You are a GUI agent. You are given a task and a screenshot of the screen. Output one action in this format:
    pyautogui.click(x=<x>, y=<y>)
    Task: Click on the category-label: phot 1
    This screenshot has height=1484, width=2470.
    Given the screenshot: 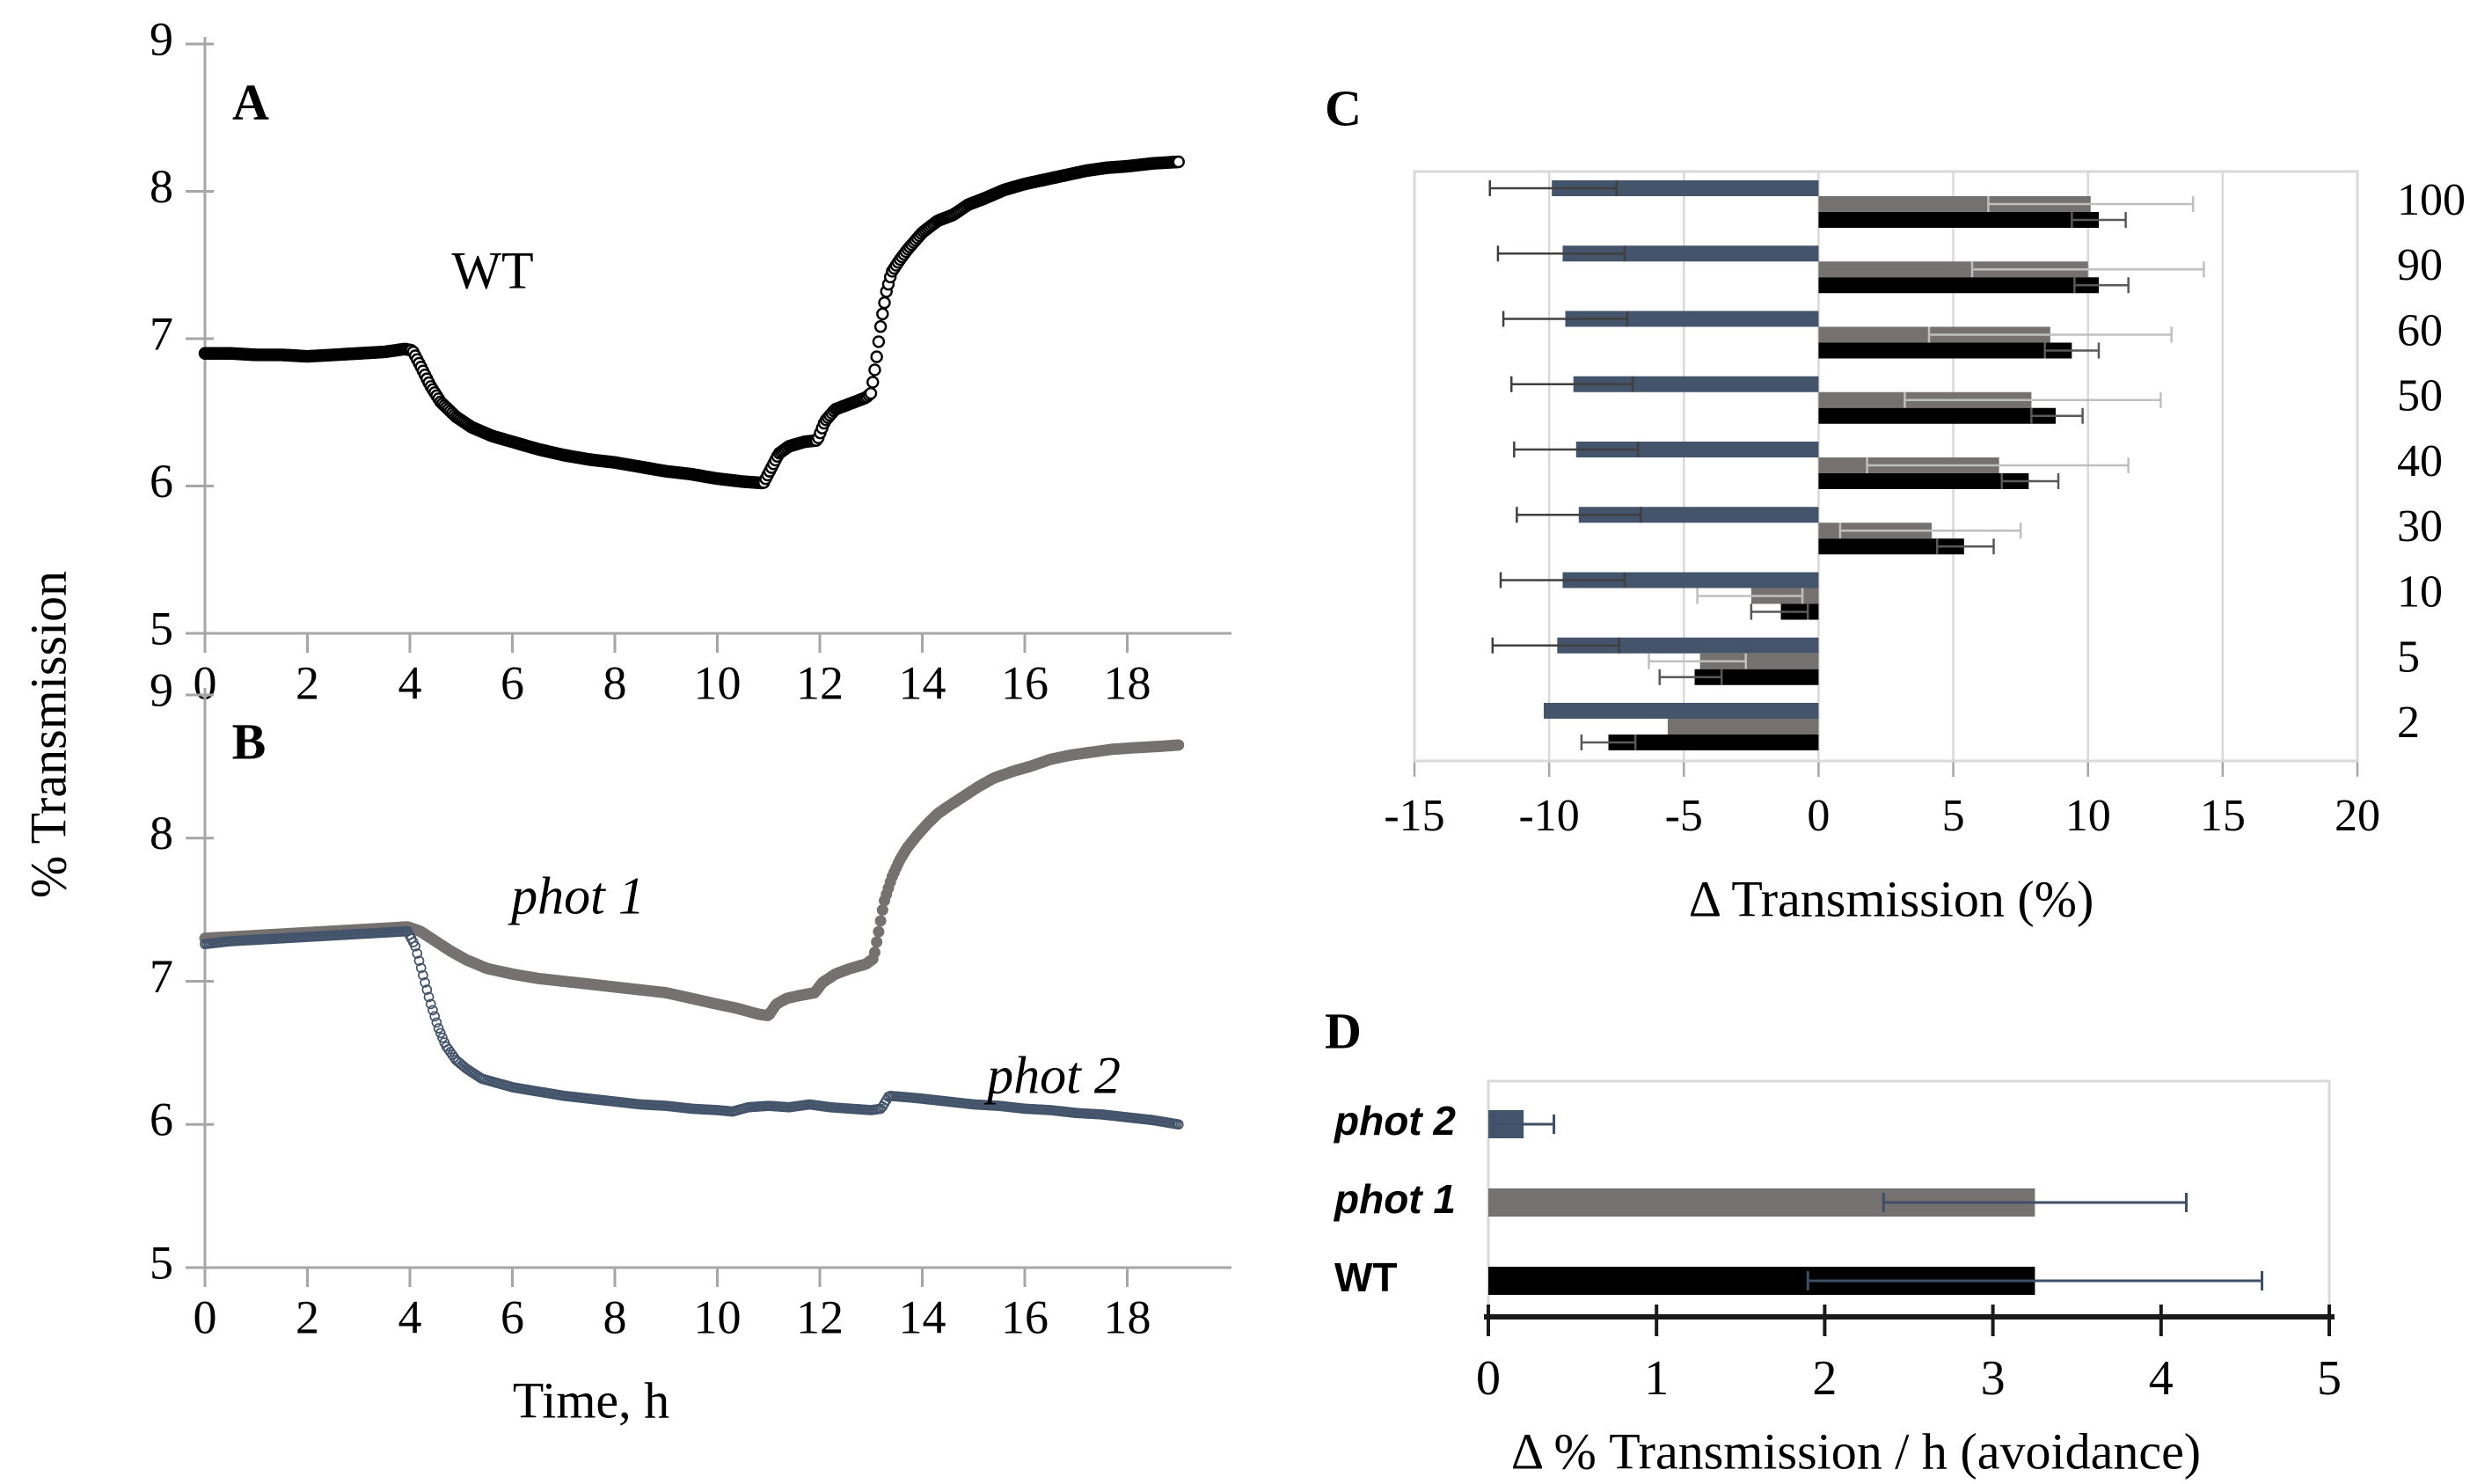 What is the action you would take?
    pyautogui.click(x=1394, y=1199)
    